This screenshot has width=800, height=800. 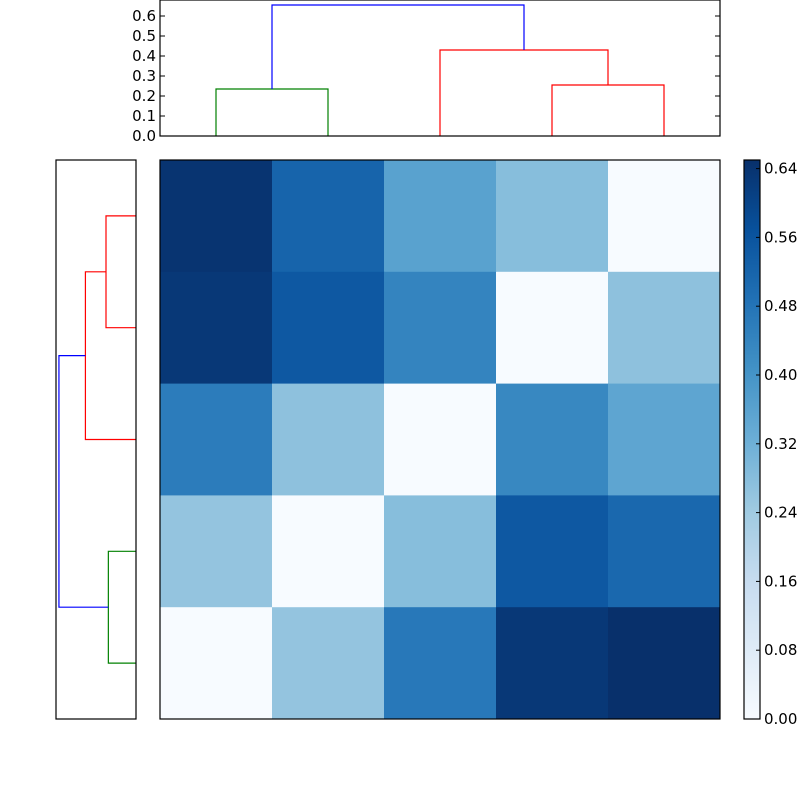 I want to click on left-dendrogram-frame, so click(x=96, y=439).